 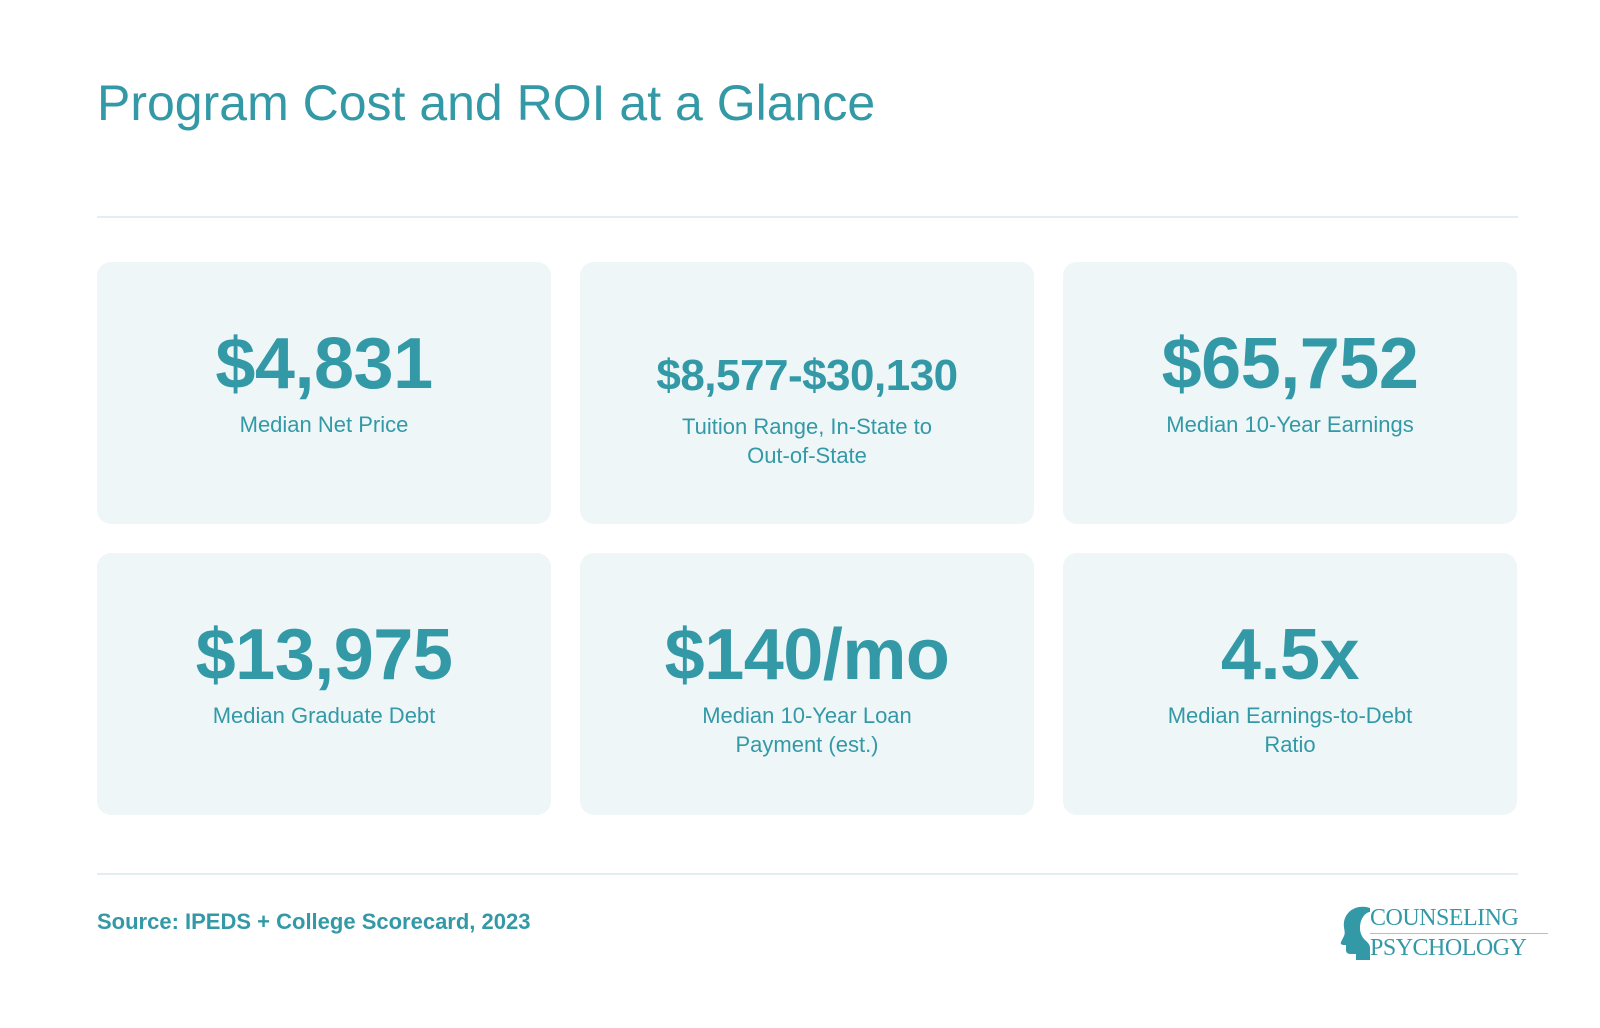 I want to click on stat-card-earnings: $65,752 Median 10-Year Earnings, so click(x=1290, y=393).